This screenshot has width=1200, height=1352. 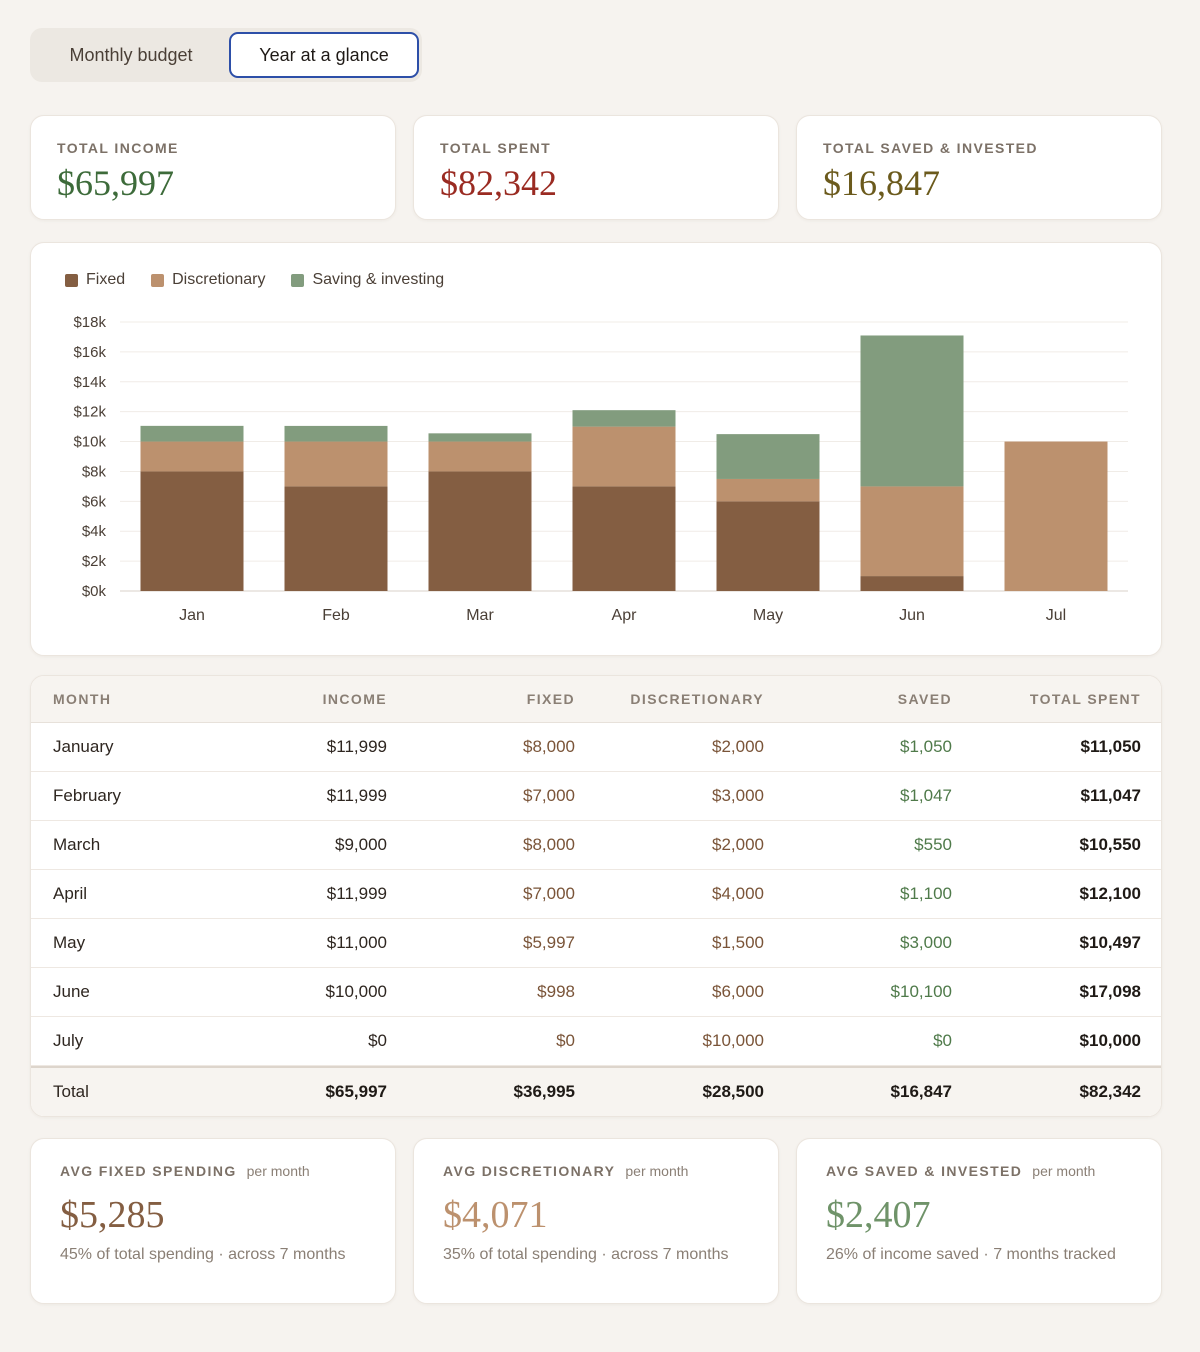 What do you see at coordinates (878, 1215) in the screenshot?
I see `avg-saved-value: $2,407` at bounding box center [878, 1215].